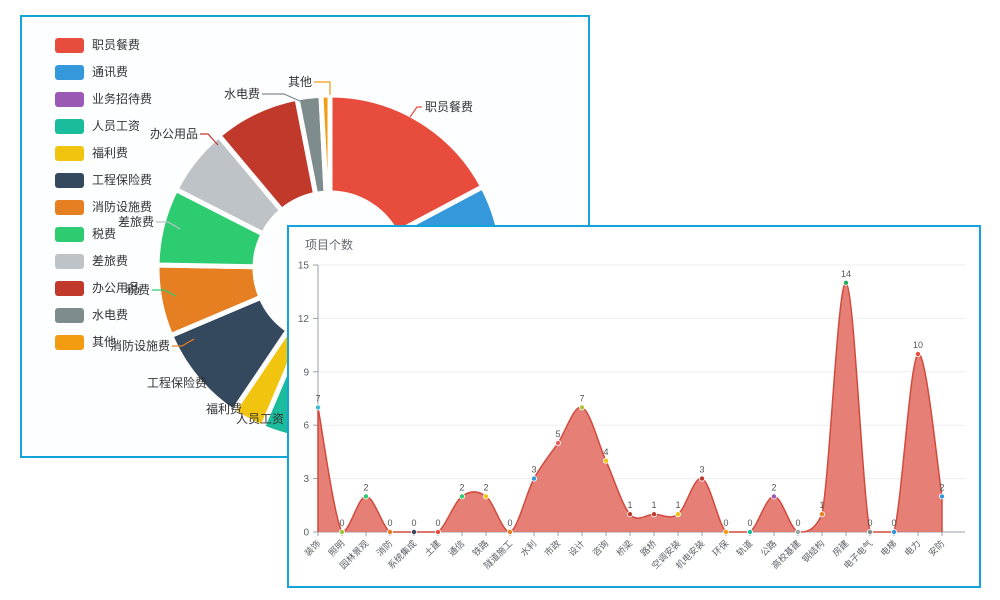 The height and width of the screenshot is (600, 1000). Describe the element at coordinates (103, 180) in the screenshot. I see `legend-item: 工程保险费` at that location.